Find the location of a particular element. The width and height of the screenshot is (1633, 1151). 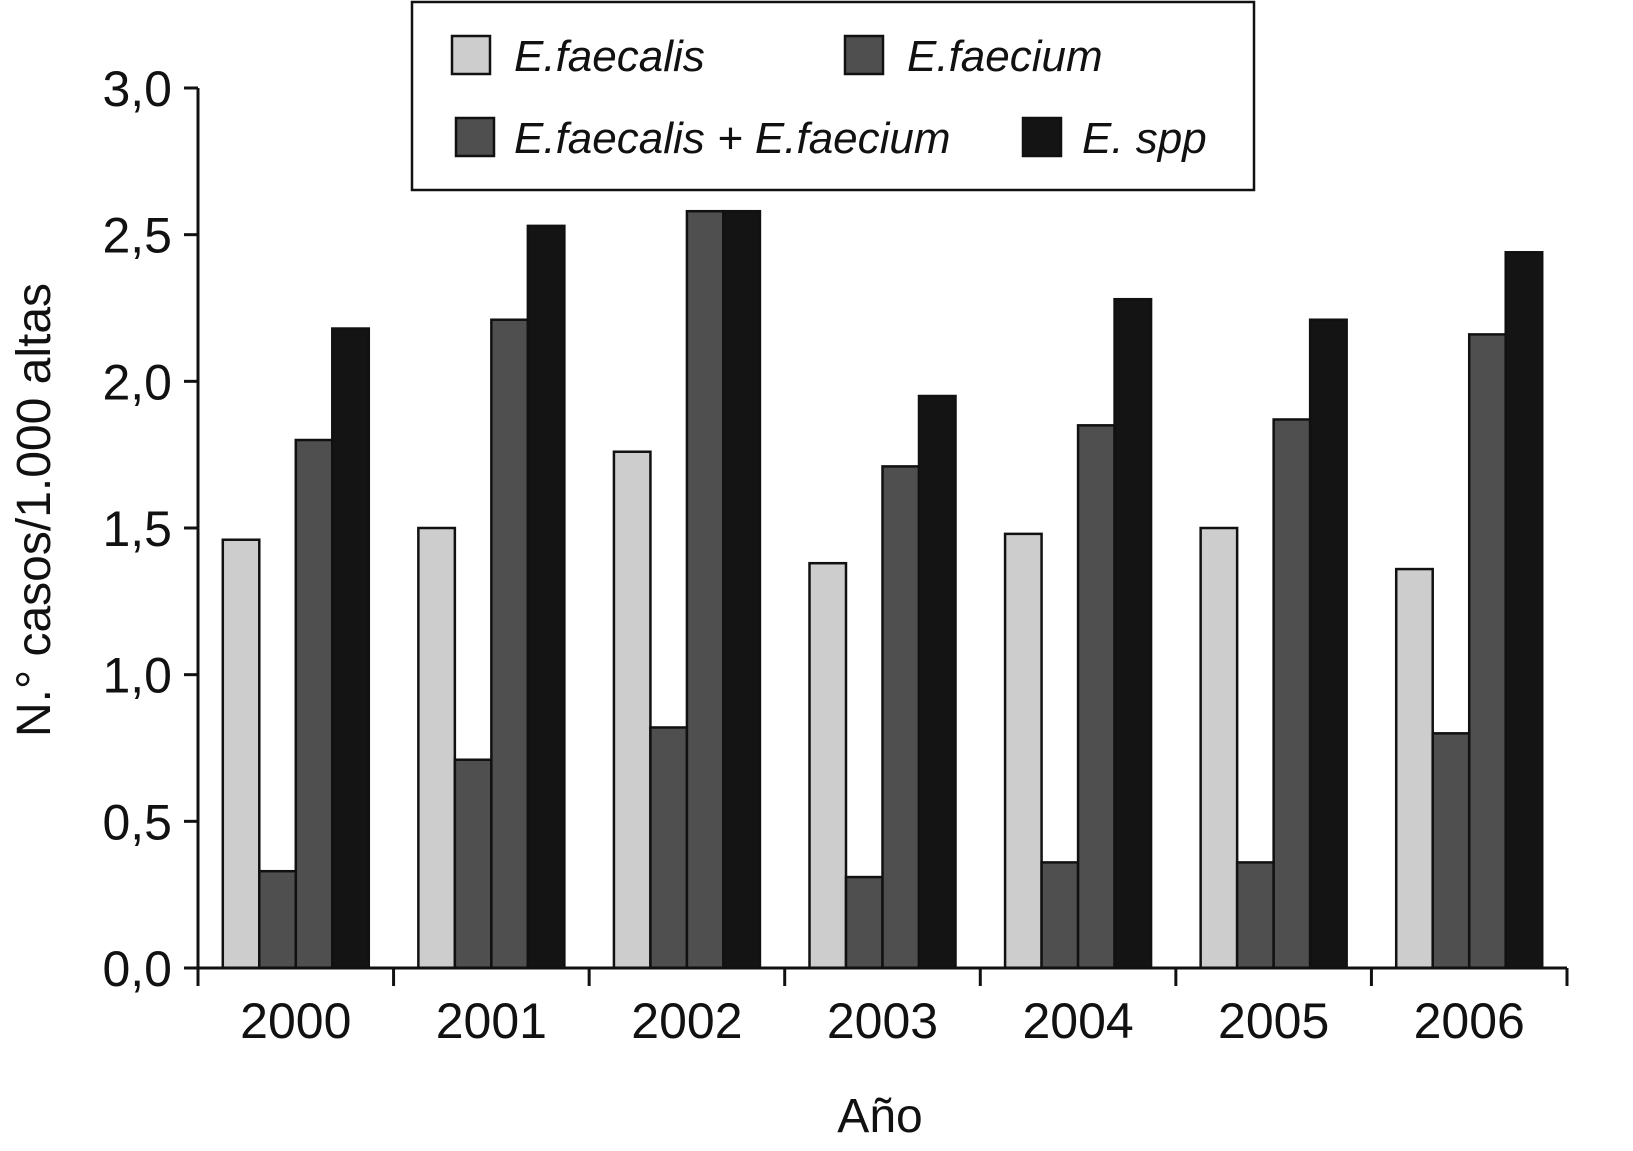

x-tick-label: 2004 is located at coordinates (1077, 1021).